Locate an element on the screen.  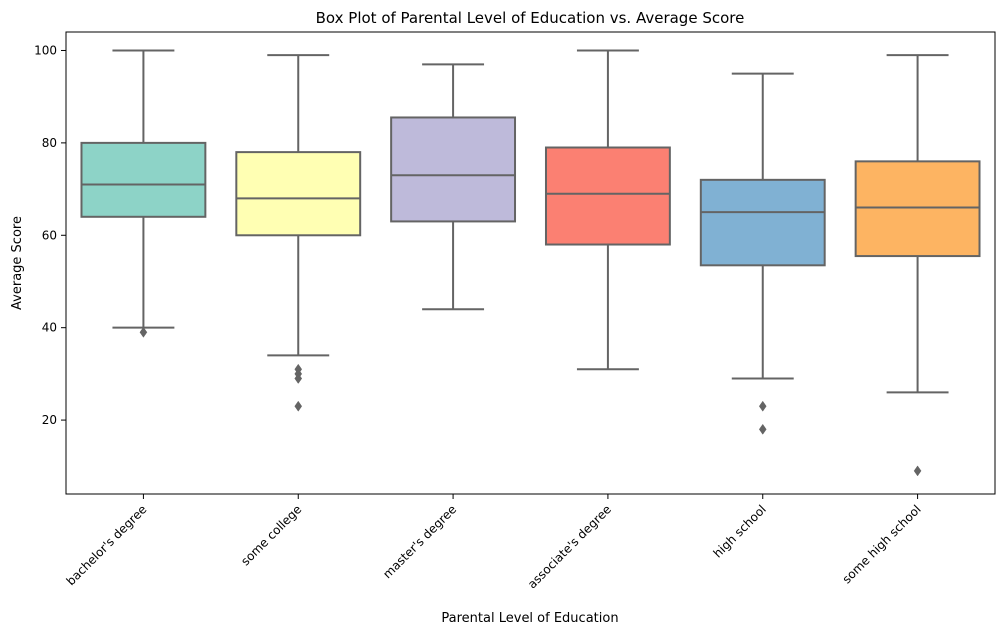
x-tick-label: some college is located at coordinates (271, 535).